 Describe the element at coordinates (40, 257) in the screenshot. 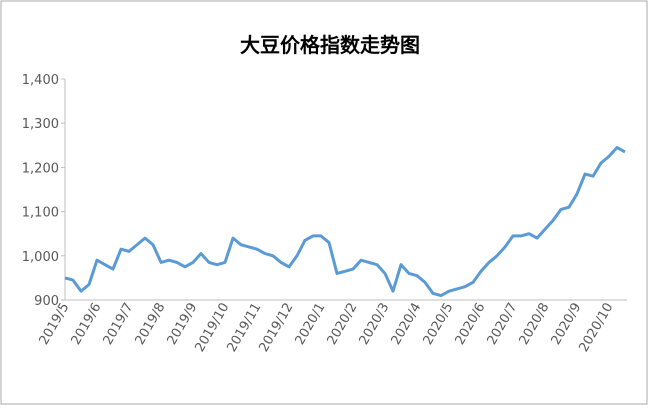

I see `y-tick-label: 1,000` at that location.